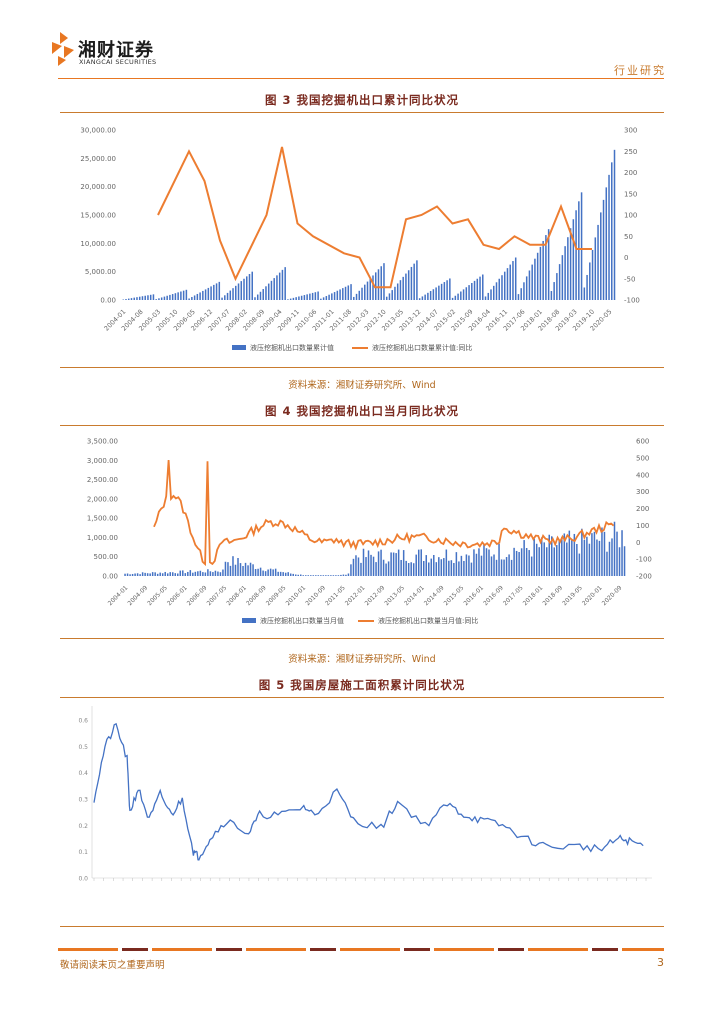 The width and height of the screenshot is (724, 1024). What do you see at coordinates (355, 595) in the screenshot?
I see `x-tick-label: 2012-01` at bounding box center [355, 595].